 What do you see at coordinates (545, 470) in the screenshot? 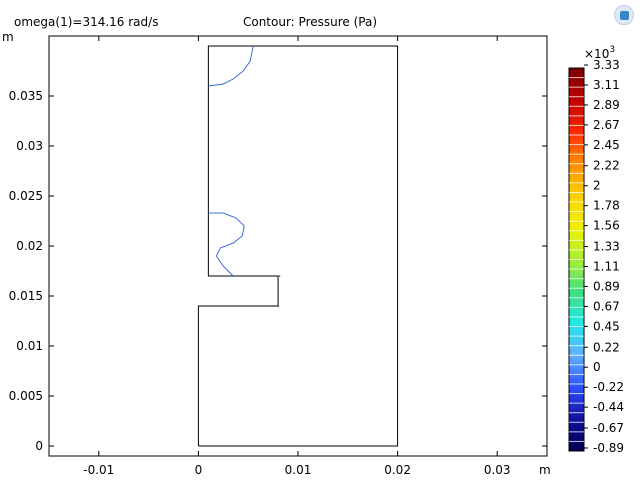
I see `x-unit-label: m` at bounding box center [545, 470].